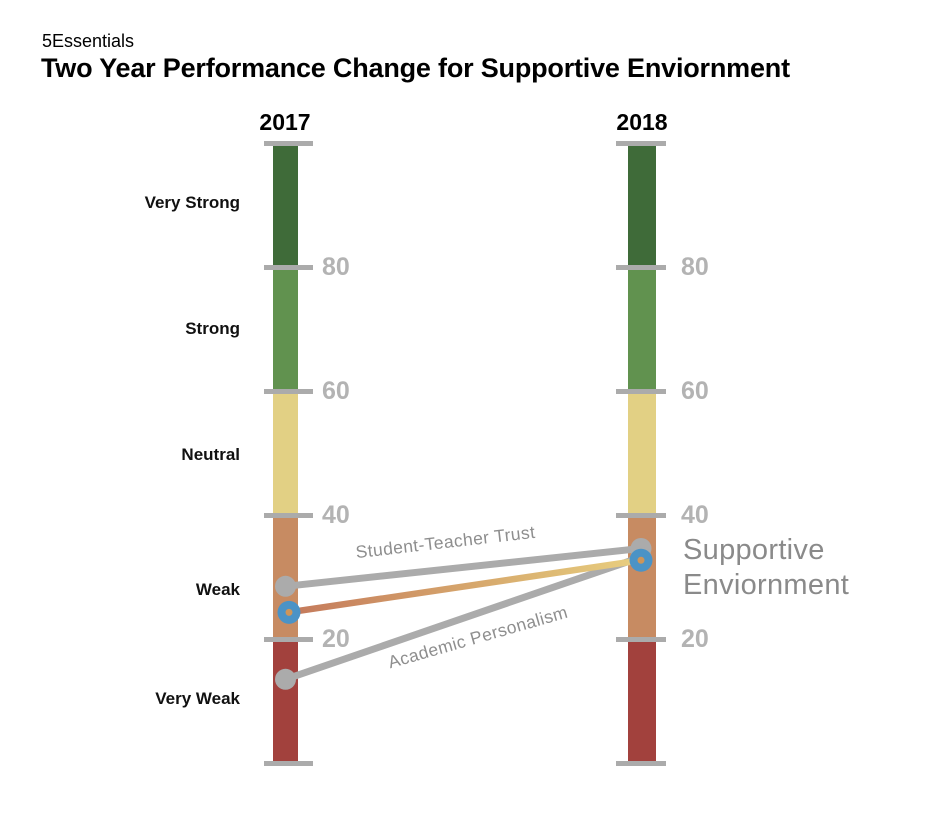 This screenshot has width=930, height=832. Describe the element at coordinates (642, 577) in the screenshot. I see `band-segment-weak` at that location.